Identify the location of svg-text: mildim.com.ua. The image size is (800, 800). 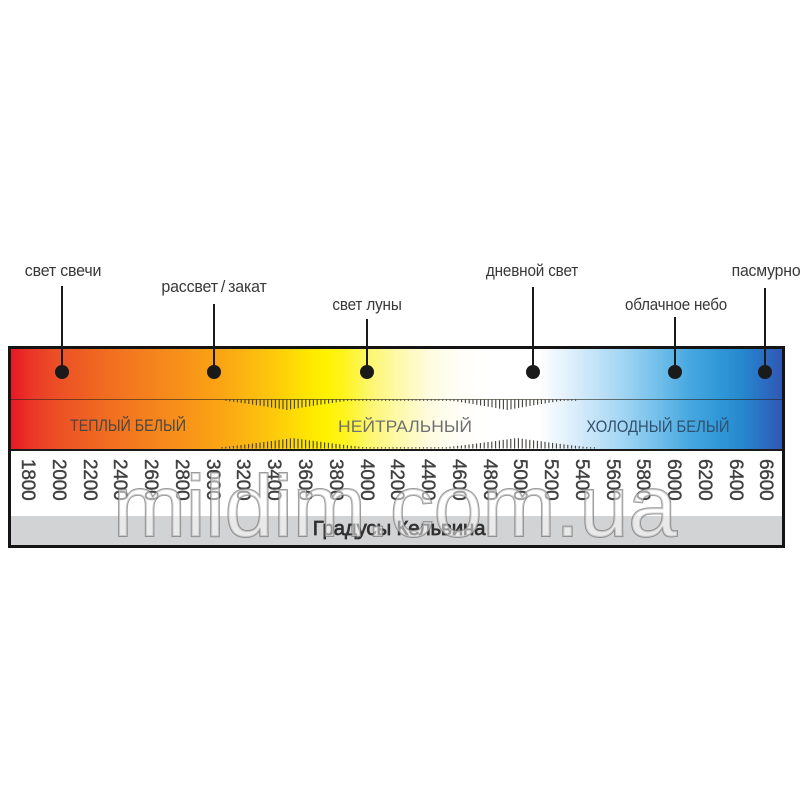
(395, 506).